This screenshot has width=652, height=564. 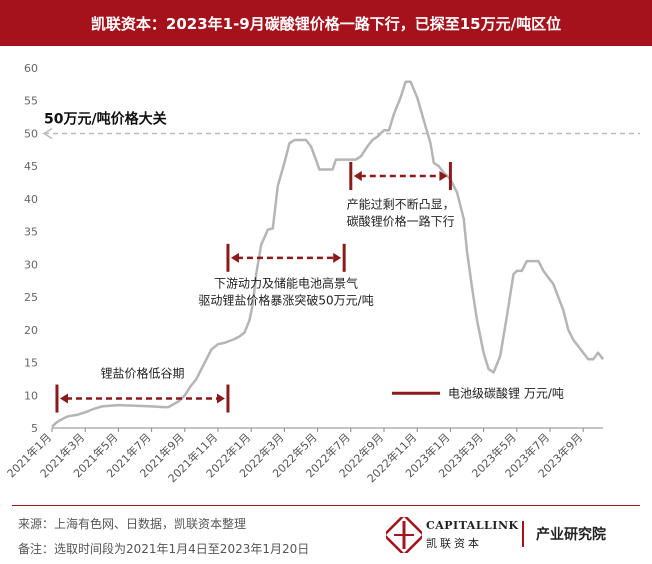 I want to click on annotation-text: 下游动力及储能电池高景气, so click(x=286, y=282).